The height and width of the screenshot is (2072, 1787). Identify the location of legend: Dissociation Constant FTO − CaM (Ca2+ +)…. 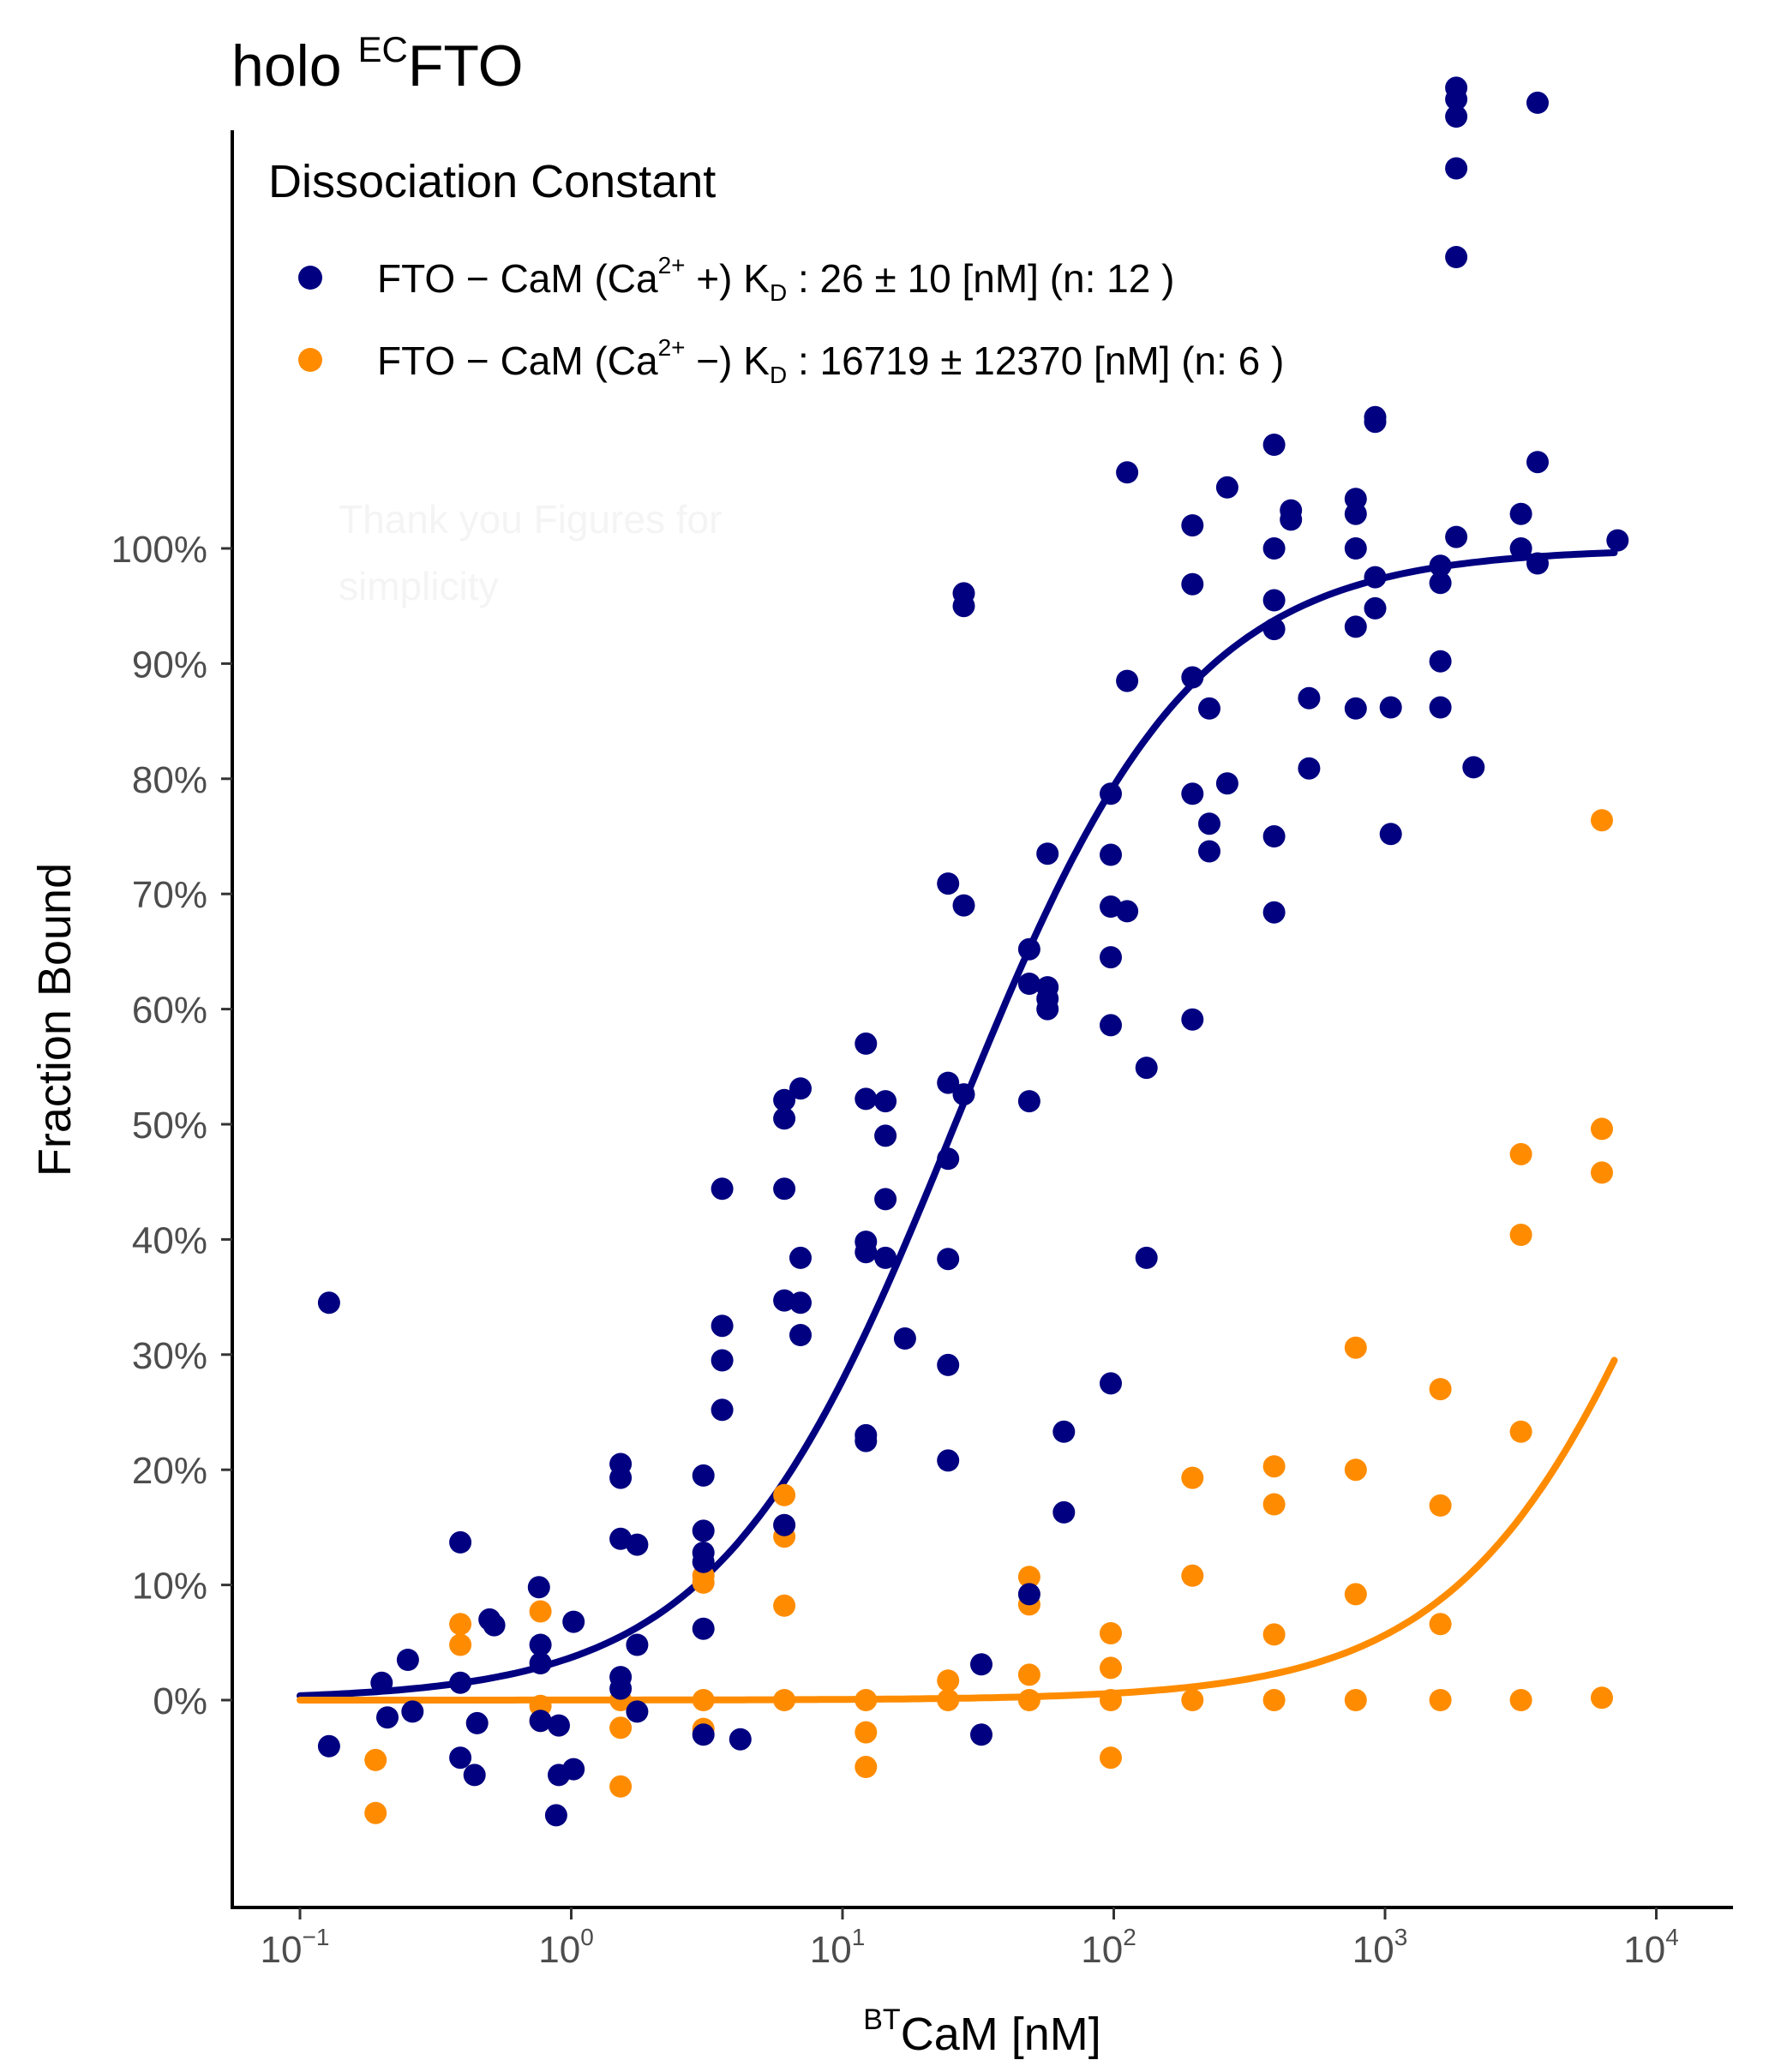
(776, 272).